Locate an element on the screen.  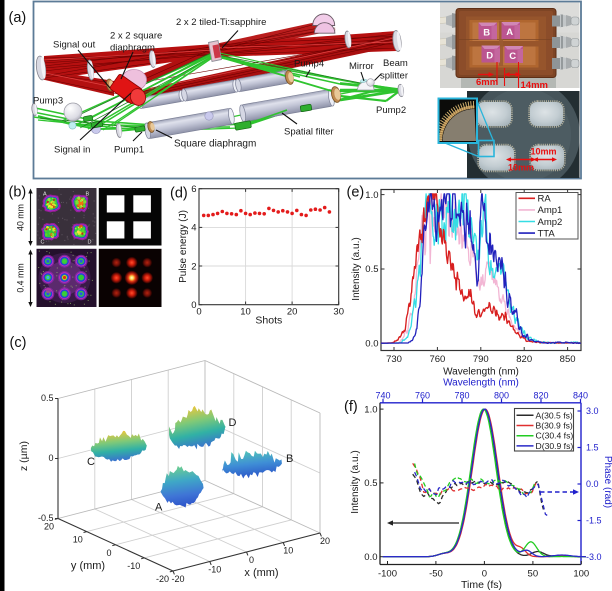
svg-text: 740 is located at coordinates (382, 395).